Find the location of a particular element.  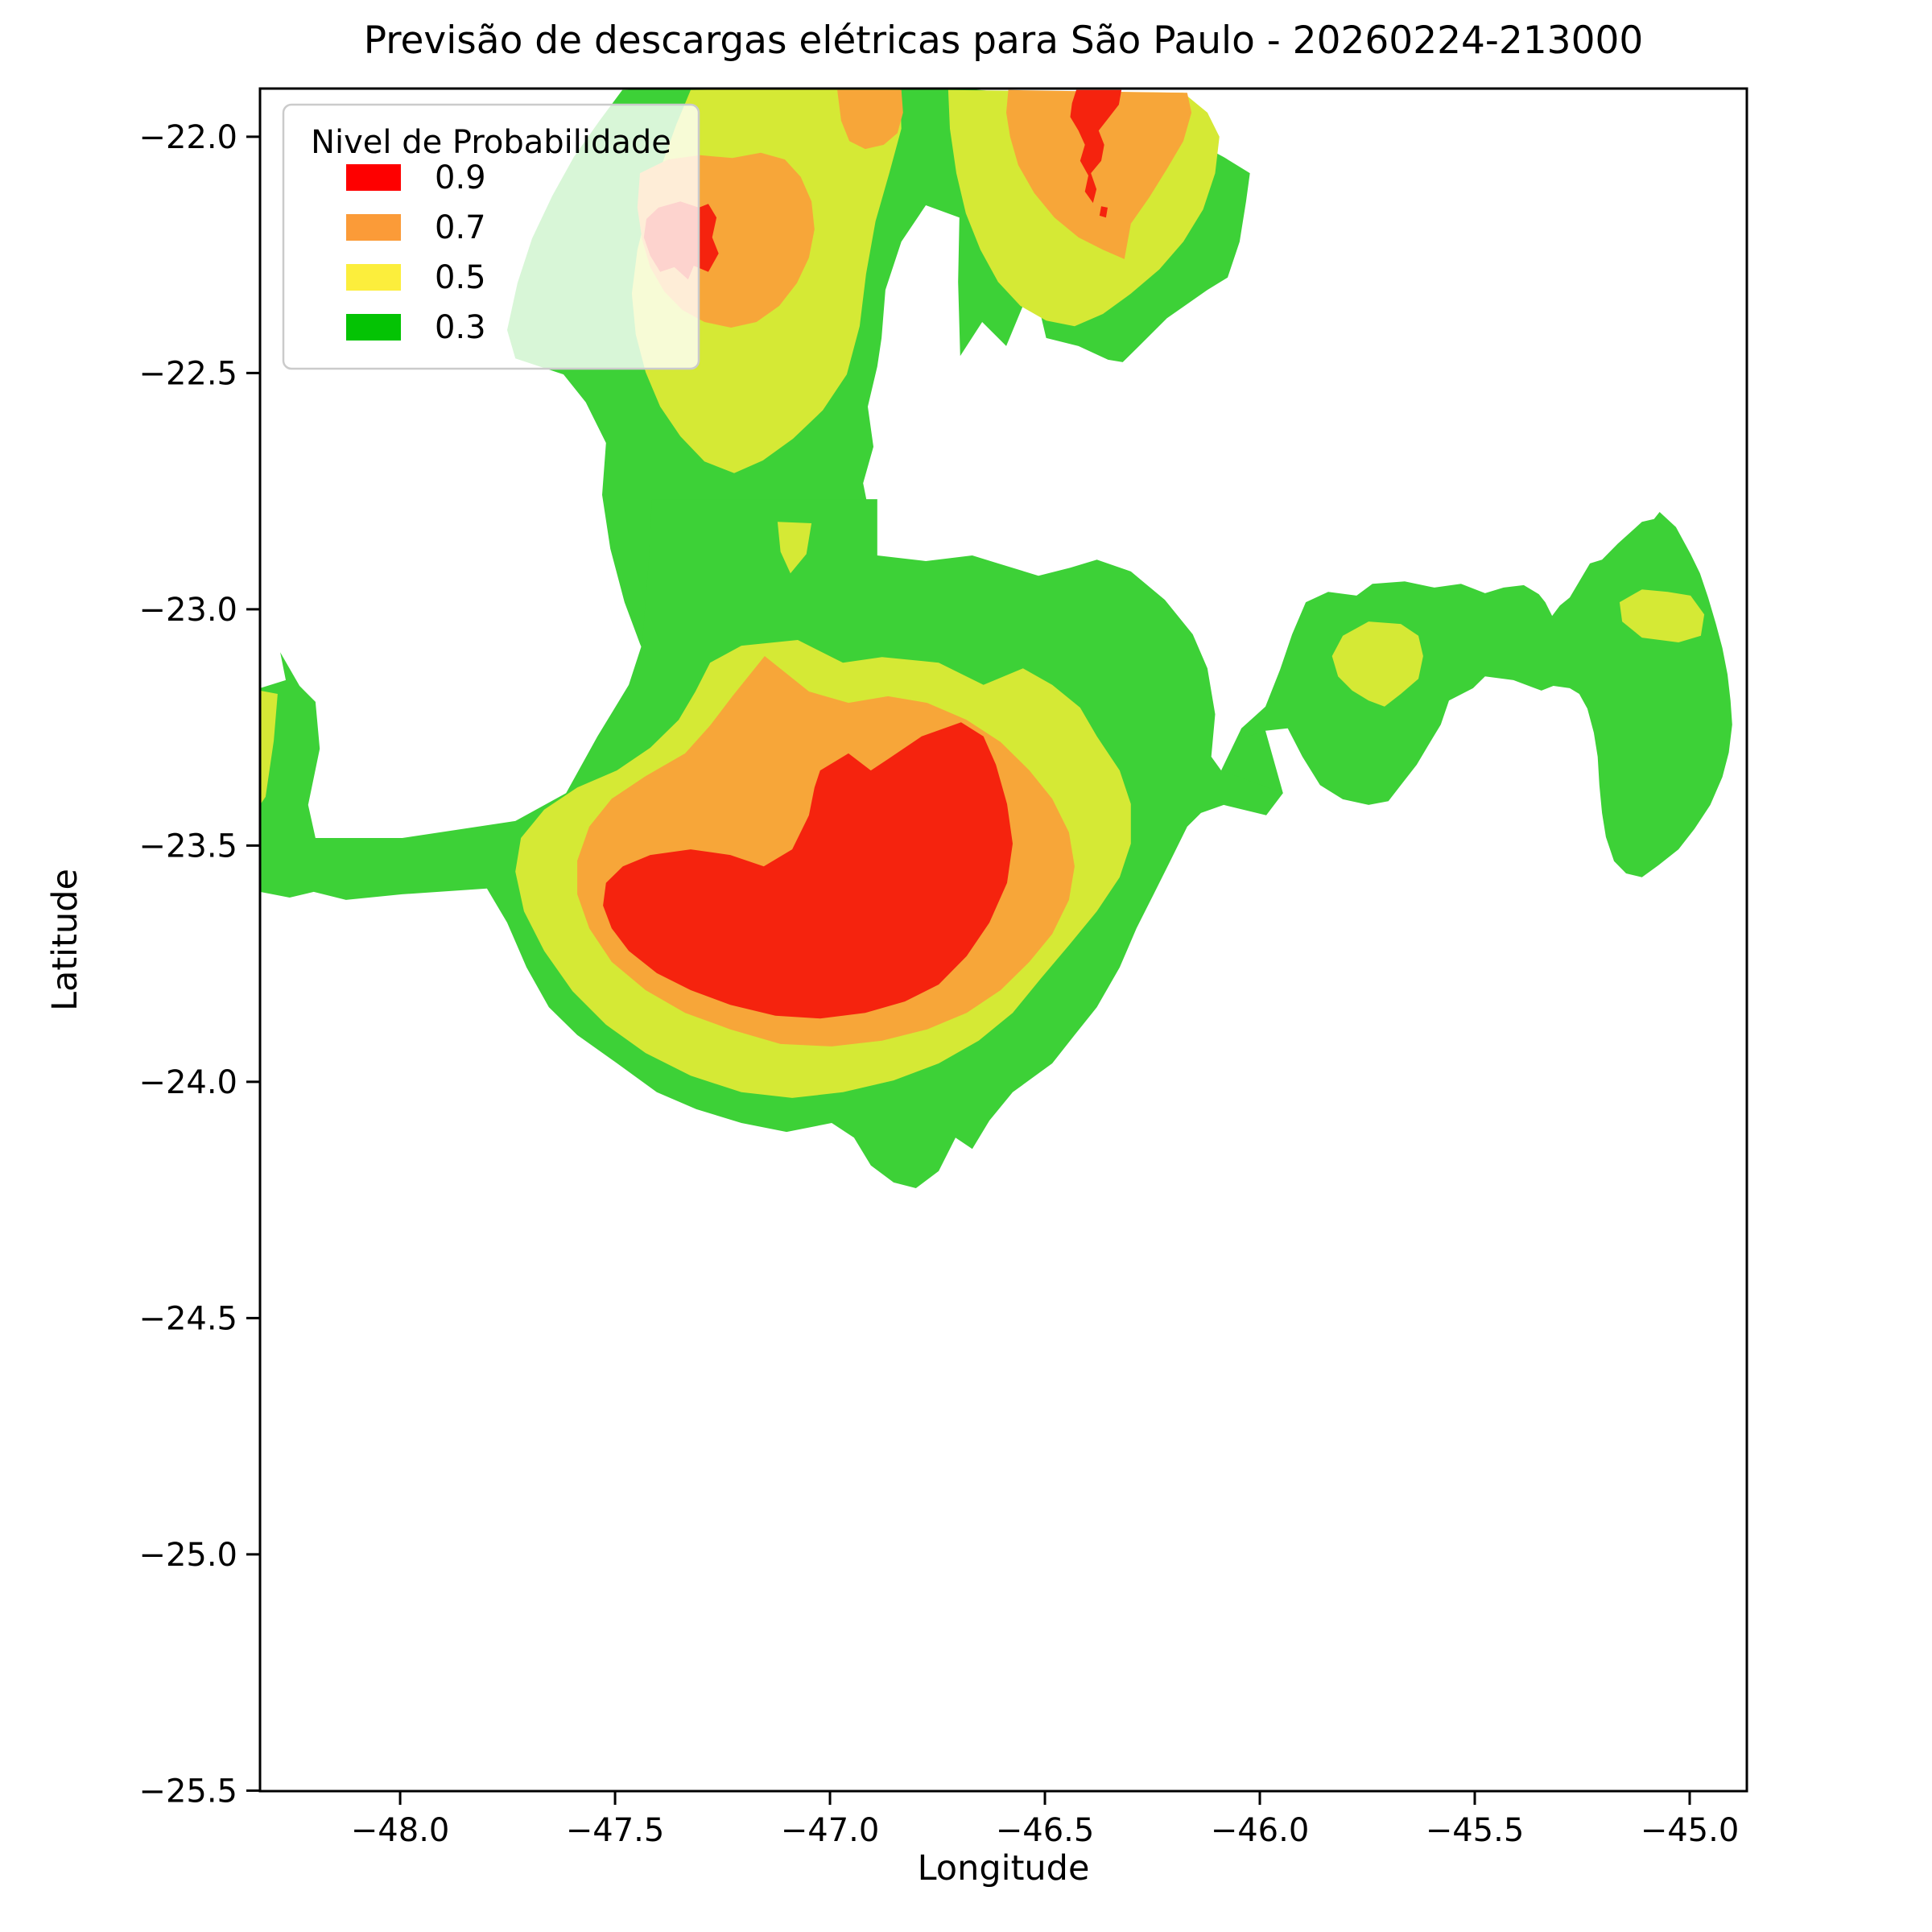

contour-region-red-ne-dot-p0.9 is located at coordinates (1103, 212).